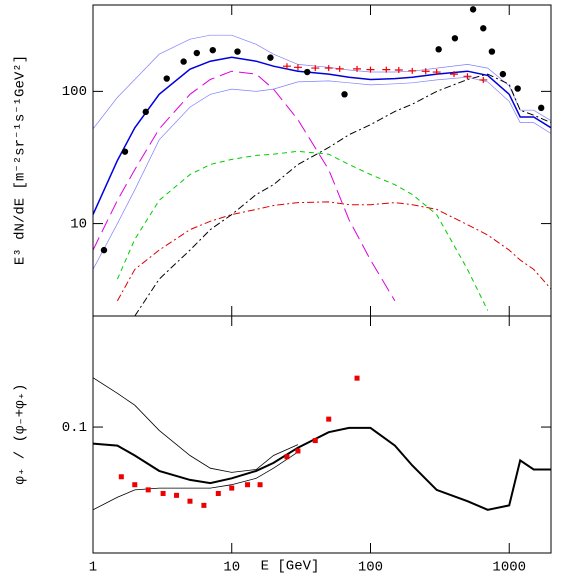 The width and height of the screenshot is (581, 581). Describe the element at coordinates (231, 568) in the screenshot. I see `x-tick-label: 10` at that location.